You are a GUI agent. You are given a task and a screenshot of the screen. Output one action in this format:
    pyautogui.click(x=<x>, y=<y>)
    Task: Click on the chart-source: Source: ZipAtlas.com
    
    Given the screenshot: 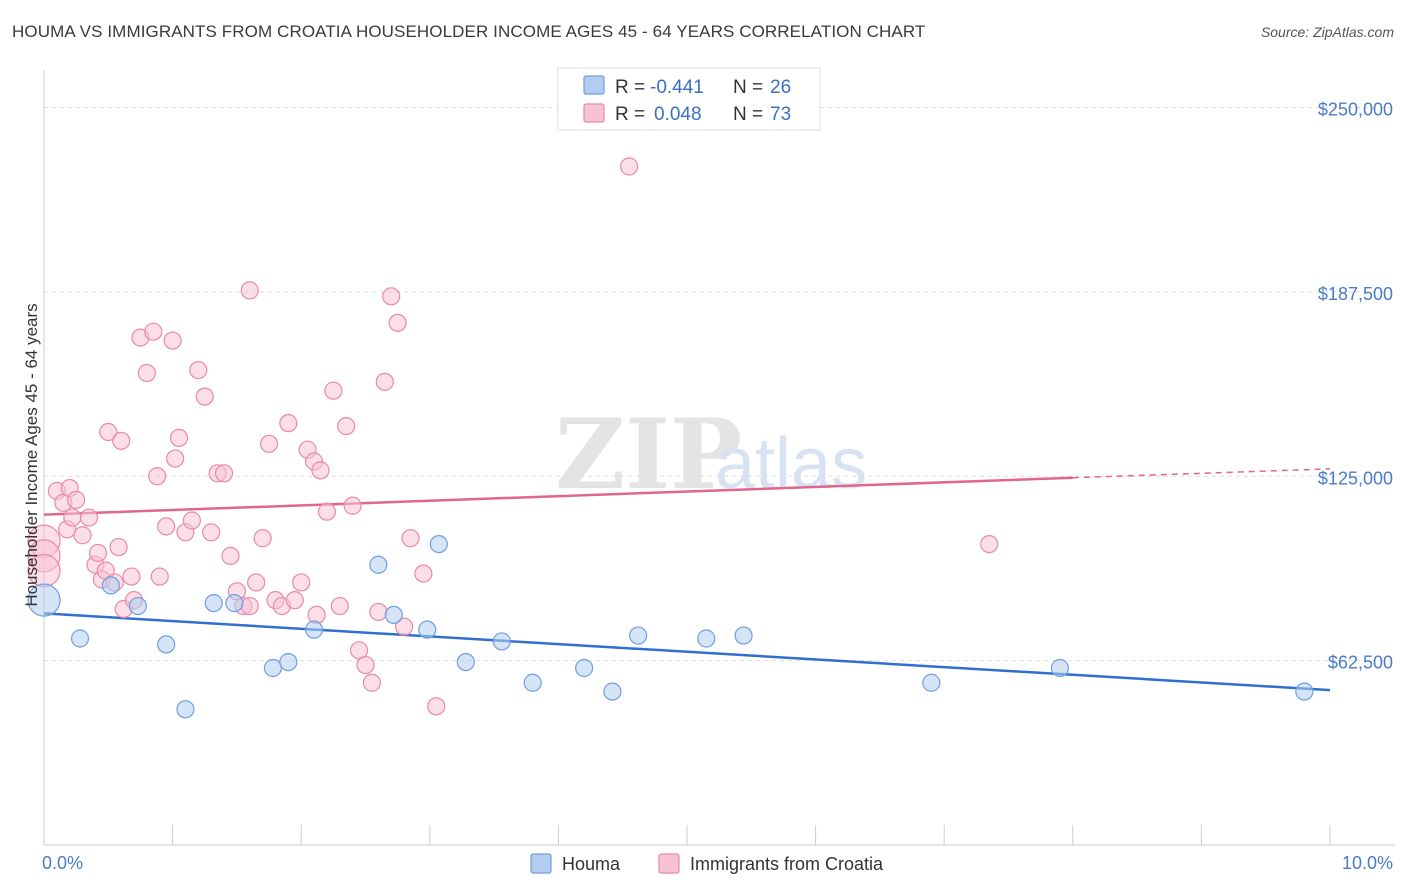 What is the action you would take?
    pyautogui.click(x=1327, y=32)
    